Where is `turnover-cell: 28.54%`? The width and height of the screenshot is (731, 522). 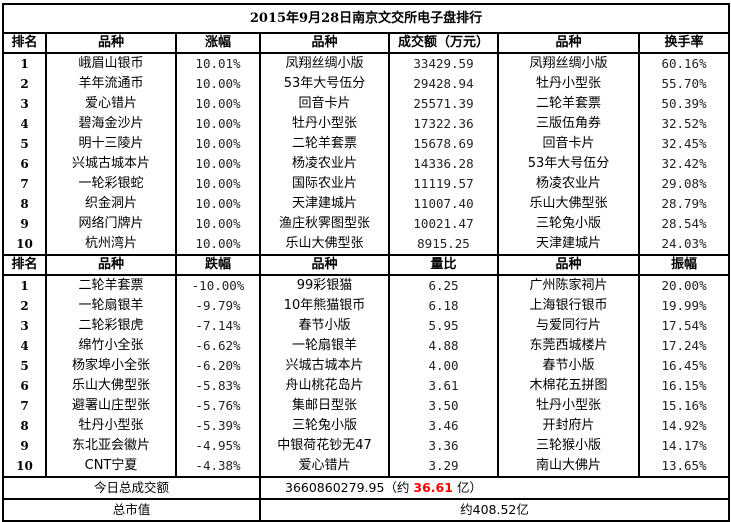 turnover-cell: 28.54% is located at coordinates (684, 224).